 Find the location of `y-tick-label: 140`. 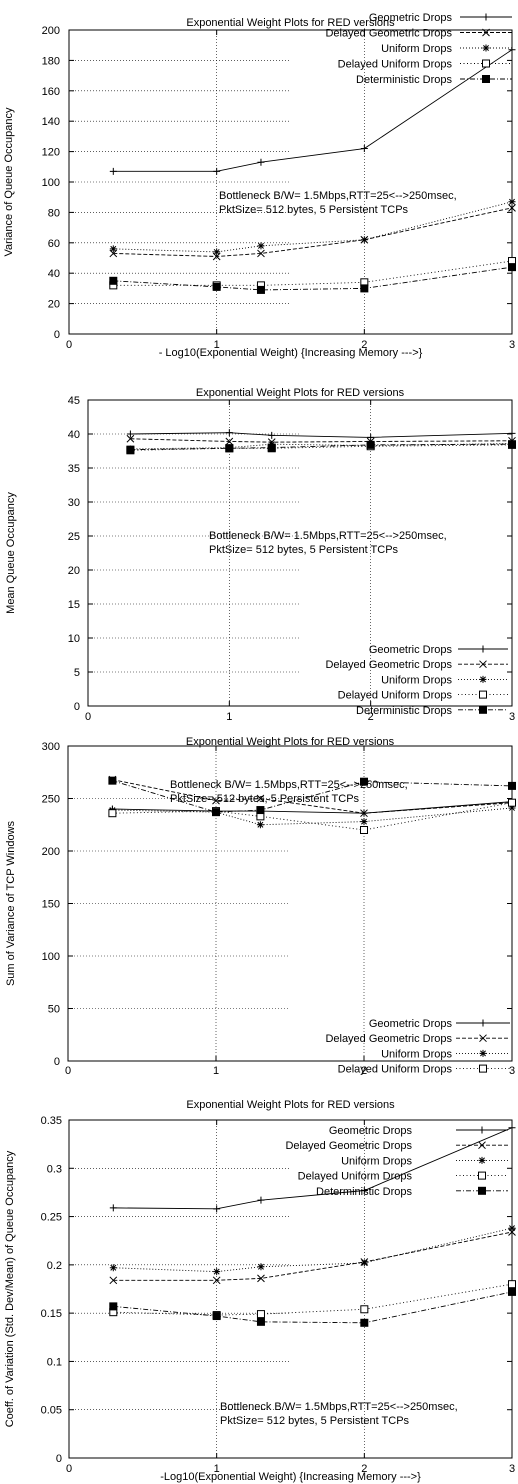

y-tick-label: 140 is located at coordinates (51, 122).